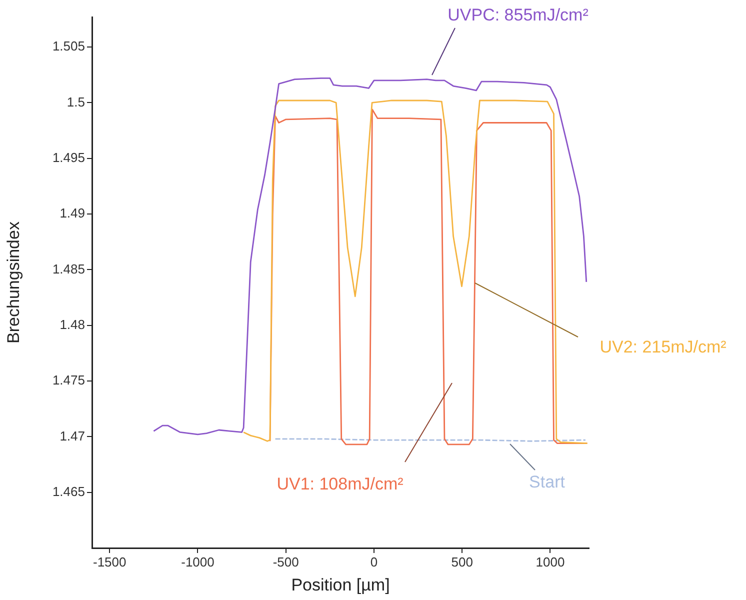 The width and height of the screenshot is (746, 600). I want to click on series-label: Start, so click(547, 482).